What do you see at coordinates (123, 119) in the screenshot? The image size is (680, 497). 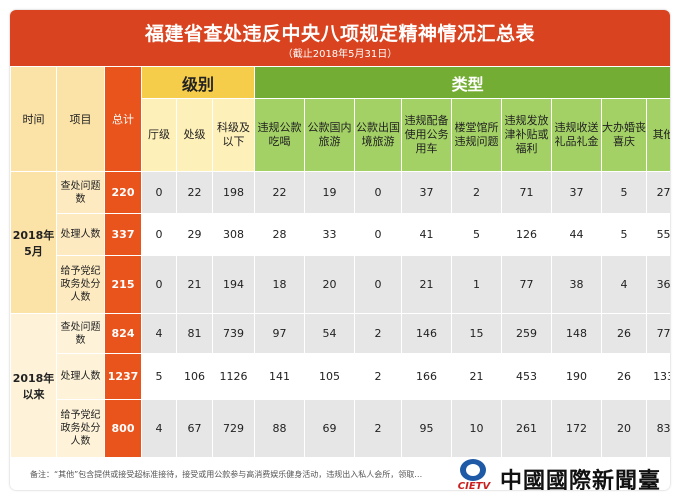 I see `col-header-total: 总计` at bounding box center [123, 119].